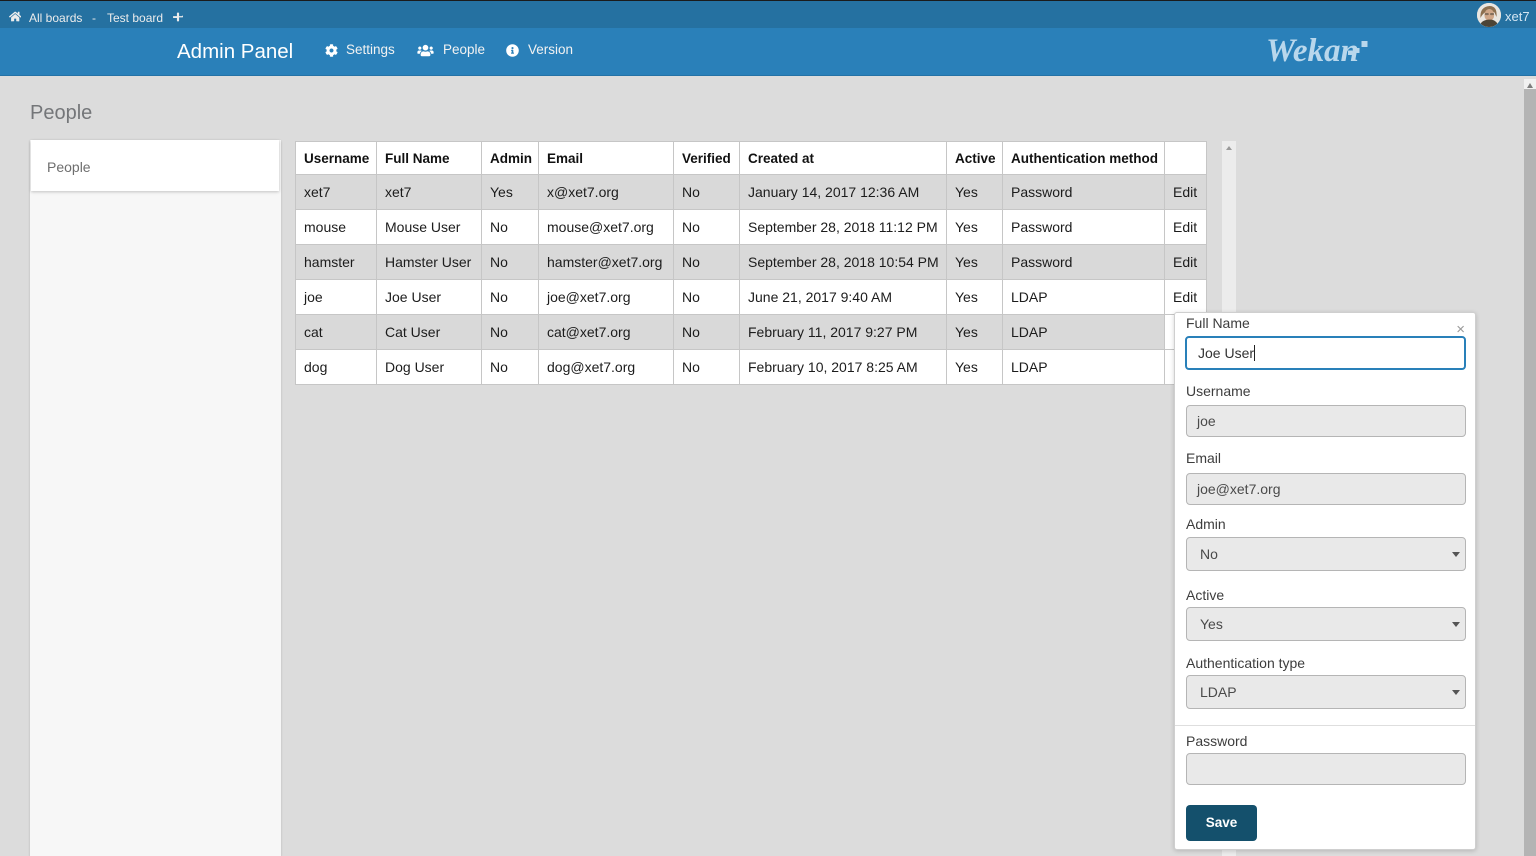 Image resolution: width=1536 pixels, height=856 pixels. What do you see at coordinates (1312, 51) in the screenshot?
I see `svg-text: Wekan` at bounding box center [1312, 51].